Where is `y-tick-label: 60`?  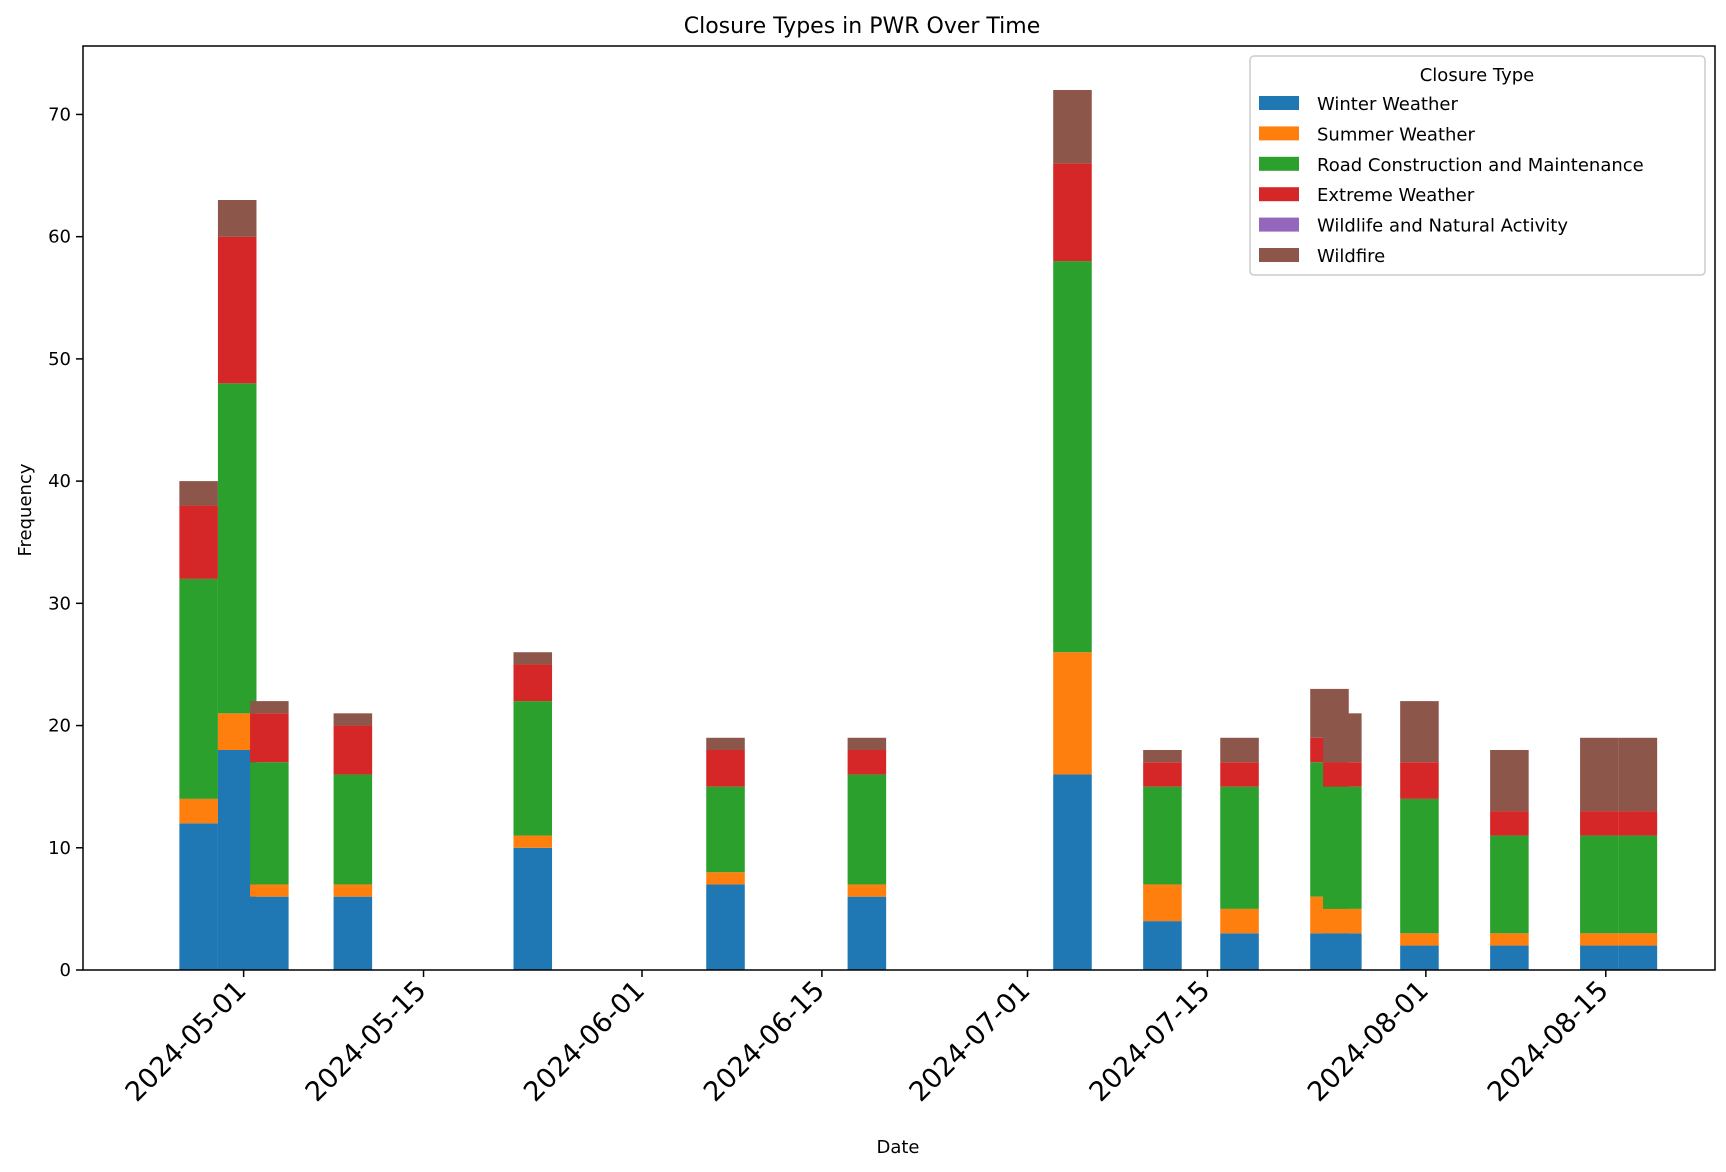 y-tick-label: 60 is located at coordinates (59, 237).